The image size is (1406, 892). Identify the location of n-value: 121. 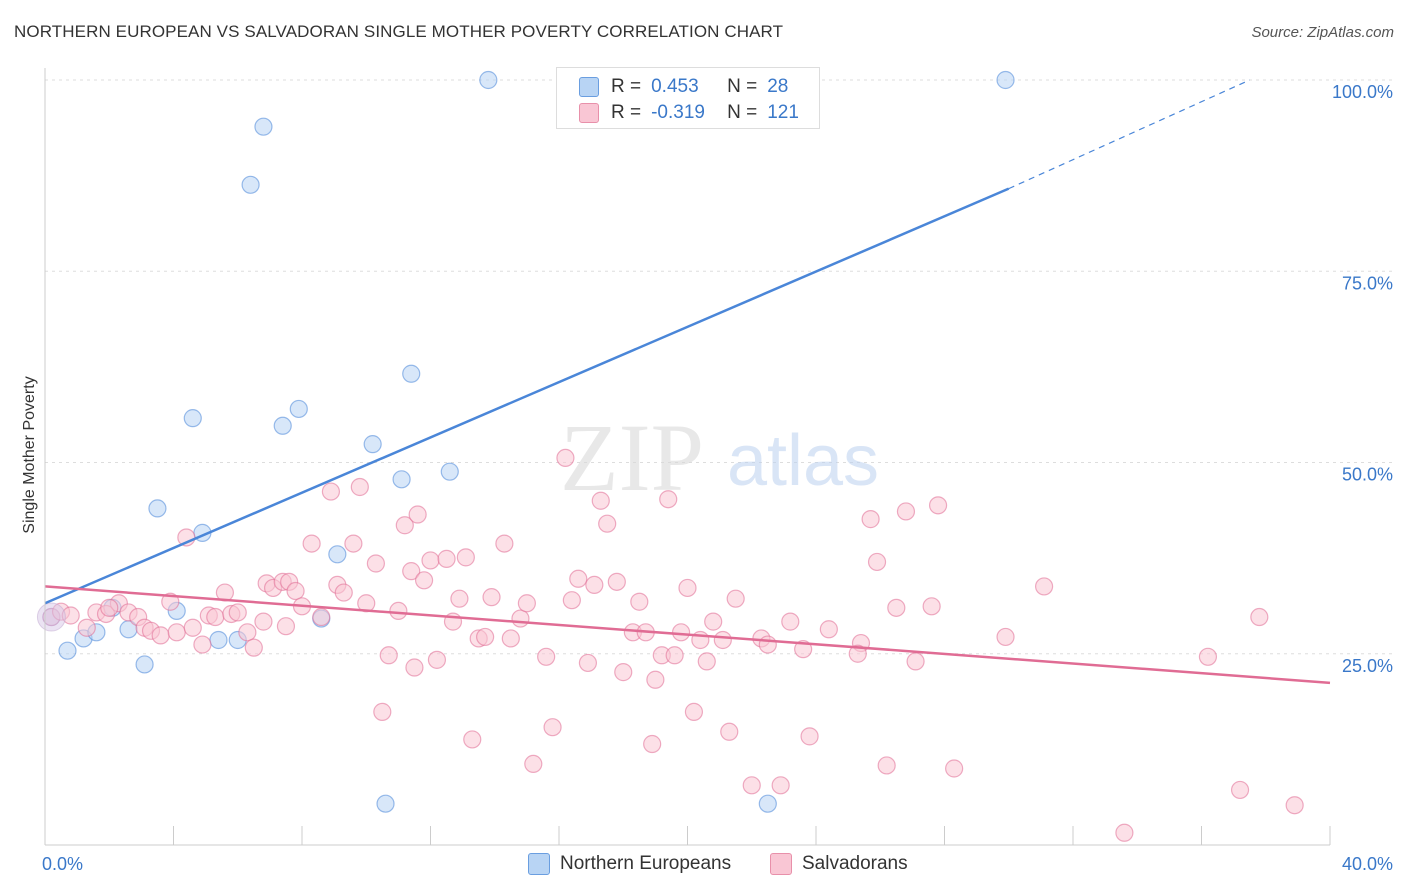
(783, 112).